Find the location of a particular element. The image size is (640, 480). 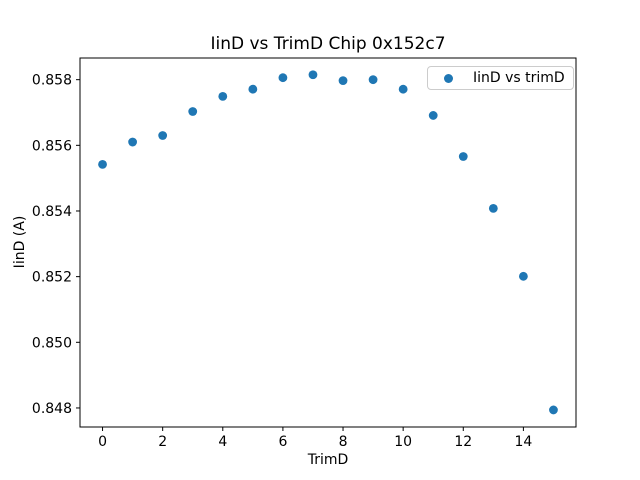

y-tick-label: 0.856 is located at coordinates (52, 146).